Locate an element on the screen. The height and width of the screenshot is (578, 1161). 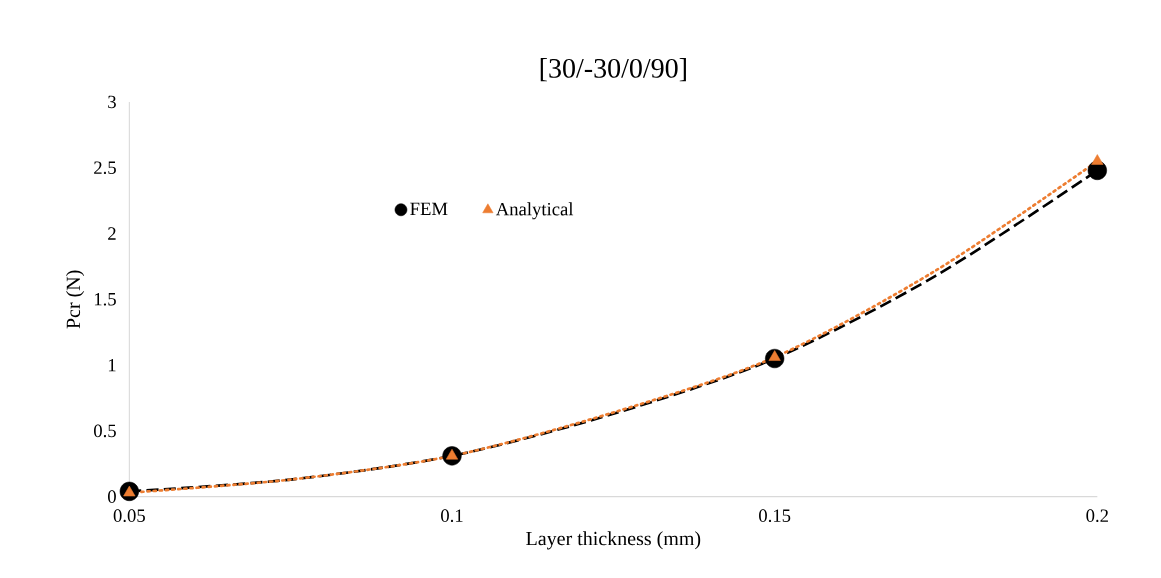
x-axis-title: Layer thickness (mm) is located at coordinates (613, 540).